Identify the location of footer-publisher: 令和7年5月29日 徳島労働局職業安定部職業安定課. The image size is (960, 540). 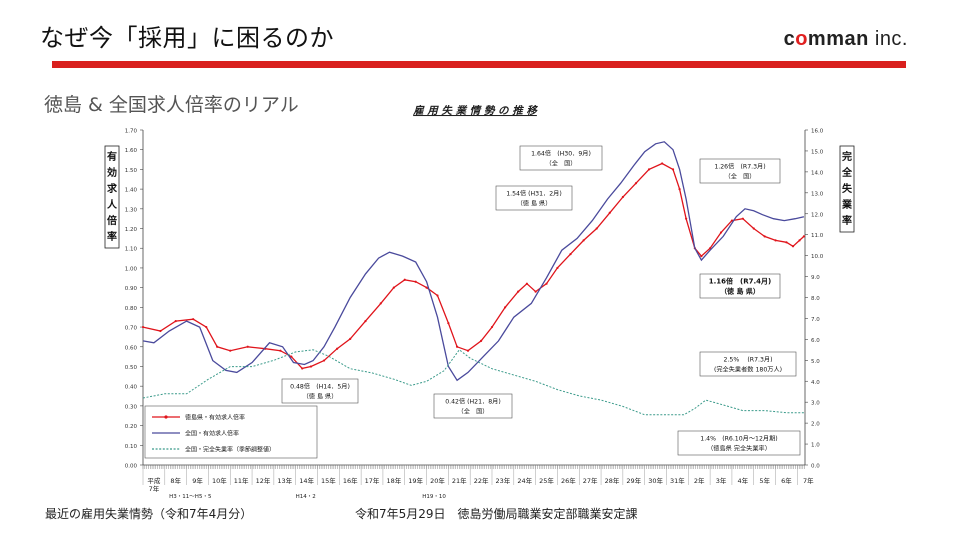
(496, 514).